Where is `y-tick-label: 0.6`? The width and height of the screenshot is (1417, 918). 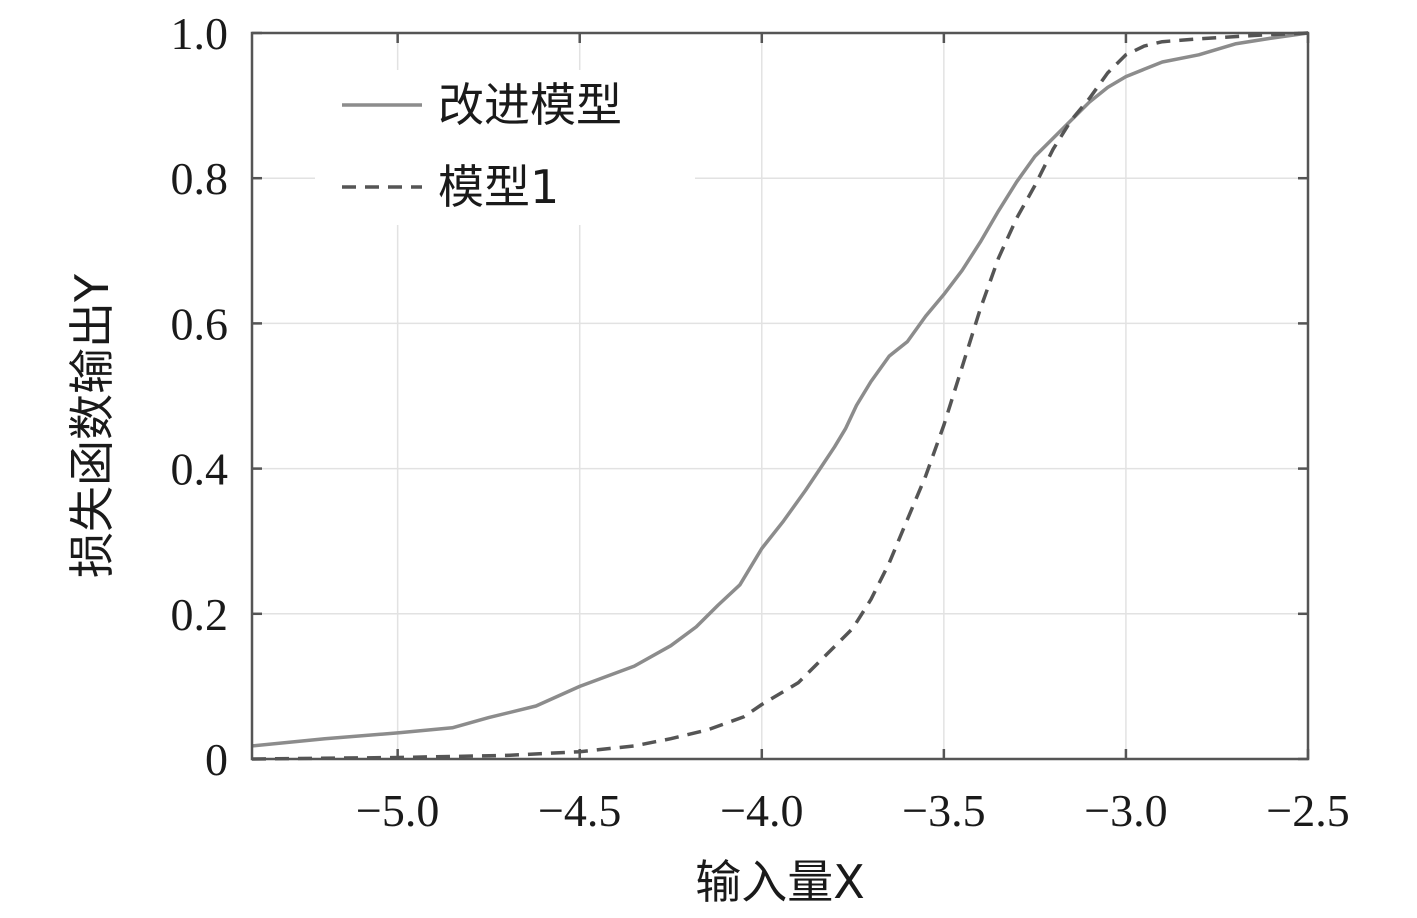
y-tick-label: 0.6 is located at coordinates (200, 323).